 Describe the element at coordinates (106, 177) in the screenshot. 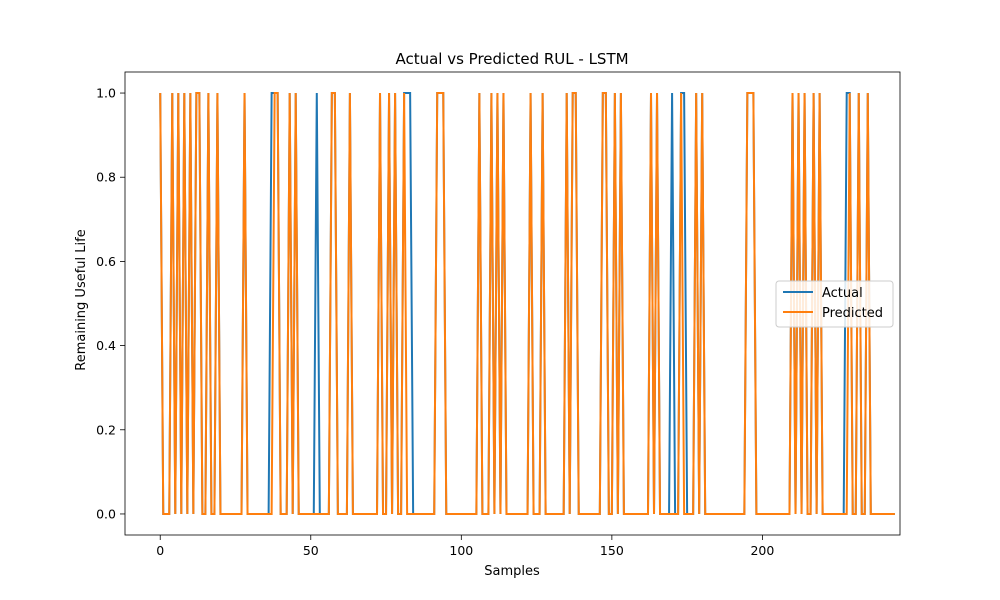

I see `y-tick-label: 0.8` at that location.